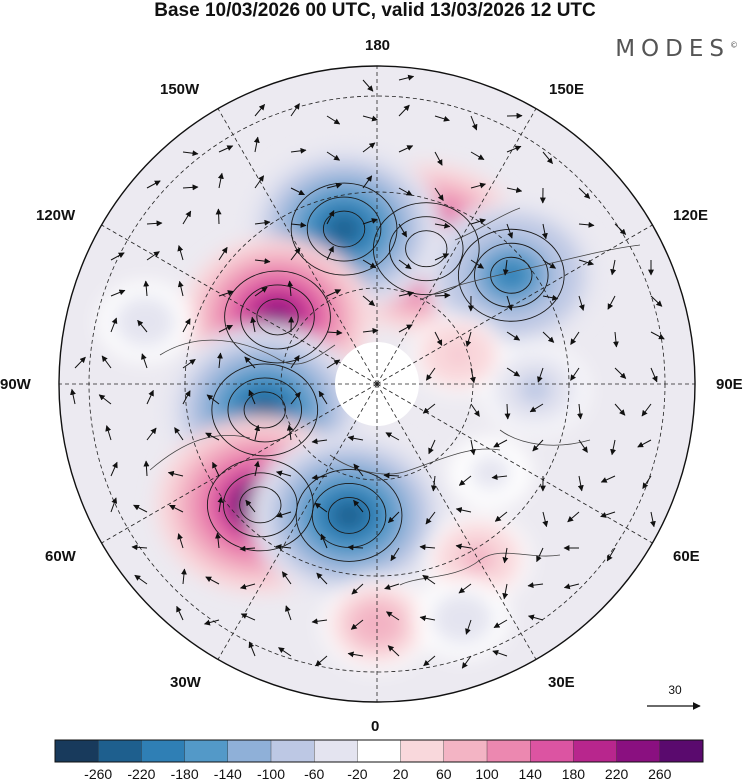 This screenshot has width=750, height=783. What do you see at coordinates (686, 556) in the screenshot?
I see `lon-label-60e: 60E` at bounding box center [686, 556].